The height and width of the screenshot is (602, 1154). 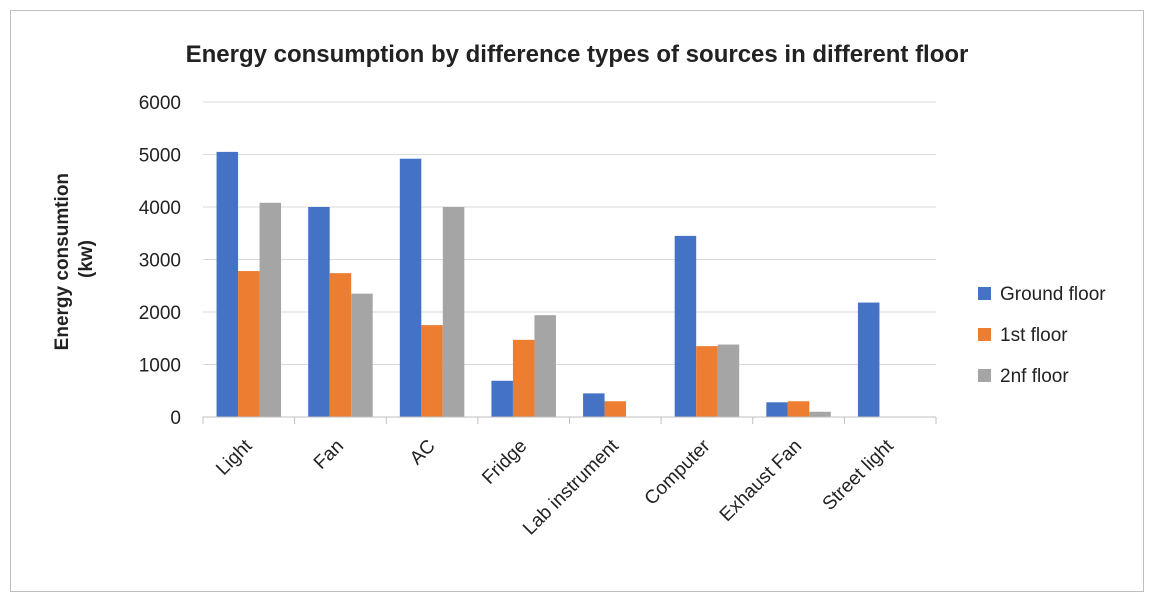 I want to click on y-axis-label: Energy consumtion (kw), so click(x=74, y=259).